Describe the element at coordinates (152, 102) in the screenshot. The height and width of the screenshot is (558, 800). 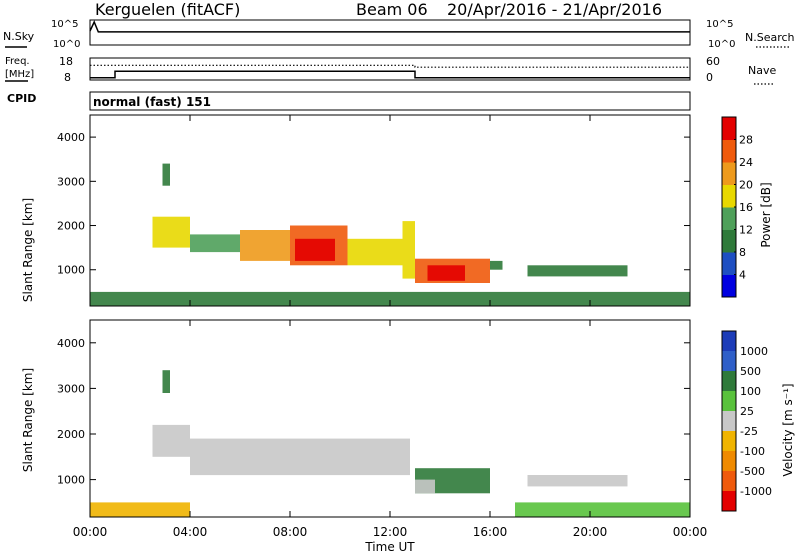
I see `cpid-text: normal (fast) 151` at that location.